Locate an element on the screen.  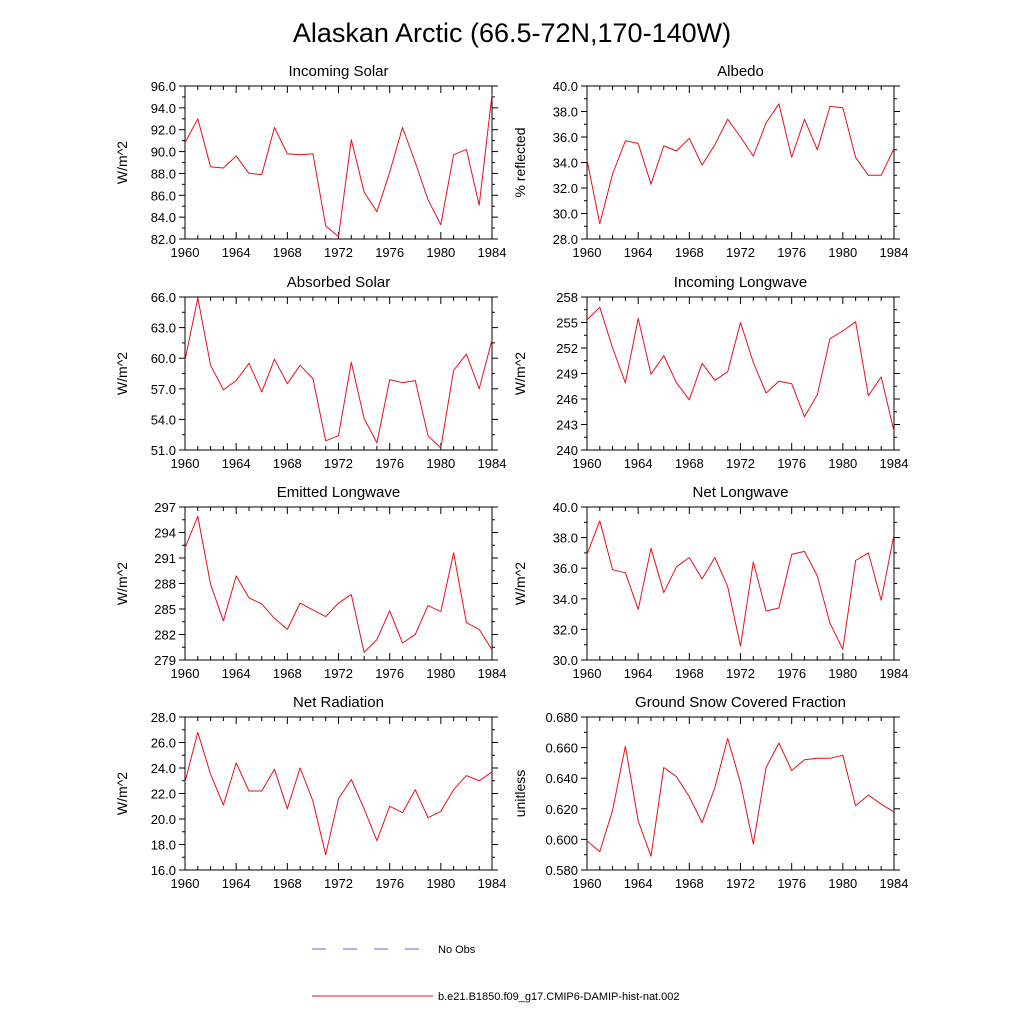
y-tick-label: 32.0 is located at coordinates (565, 188).